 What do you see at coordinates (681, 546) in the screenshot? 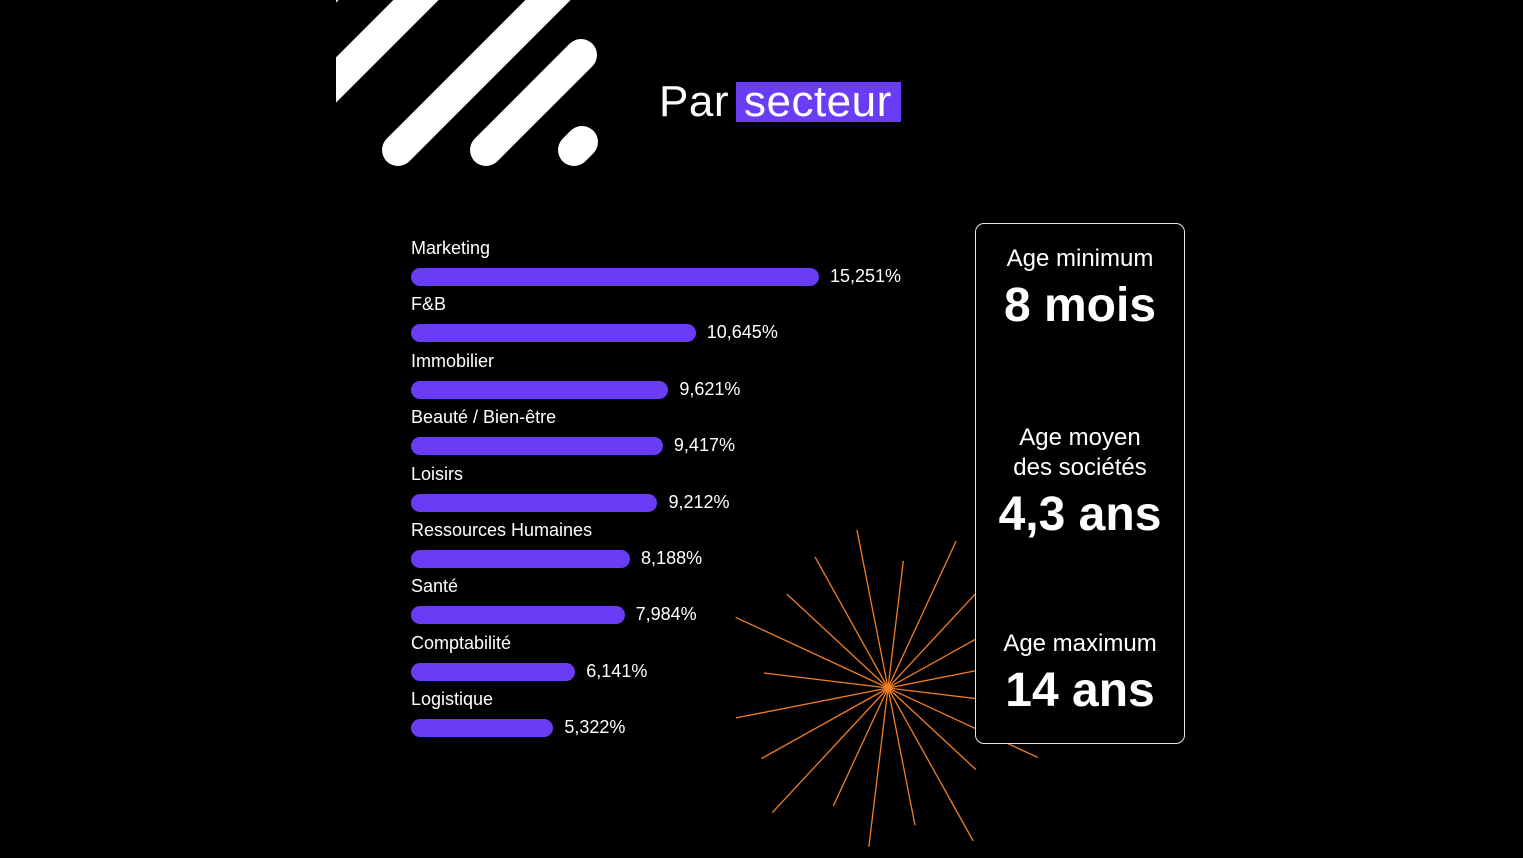
I see `bar-row: Ressources Humaines 8,188%` at bounding box center [681, 546].